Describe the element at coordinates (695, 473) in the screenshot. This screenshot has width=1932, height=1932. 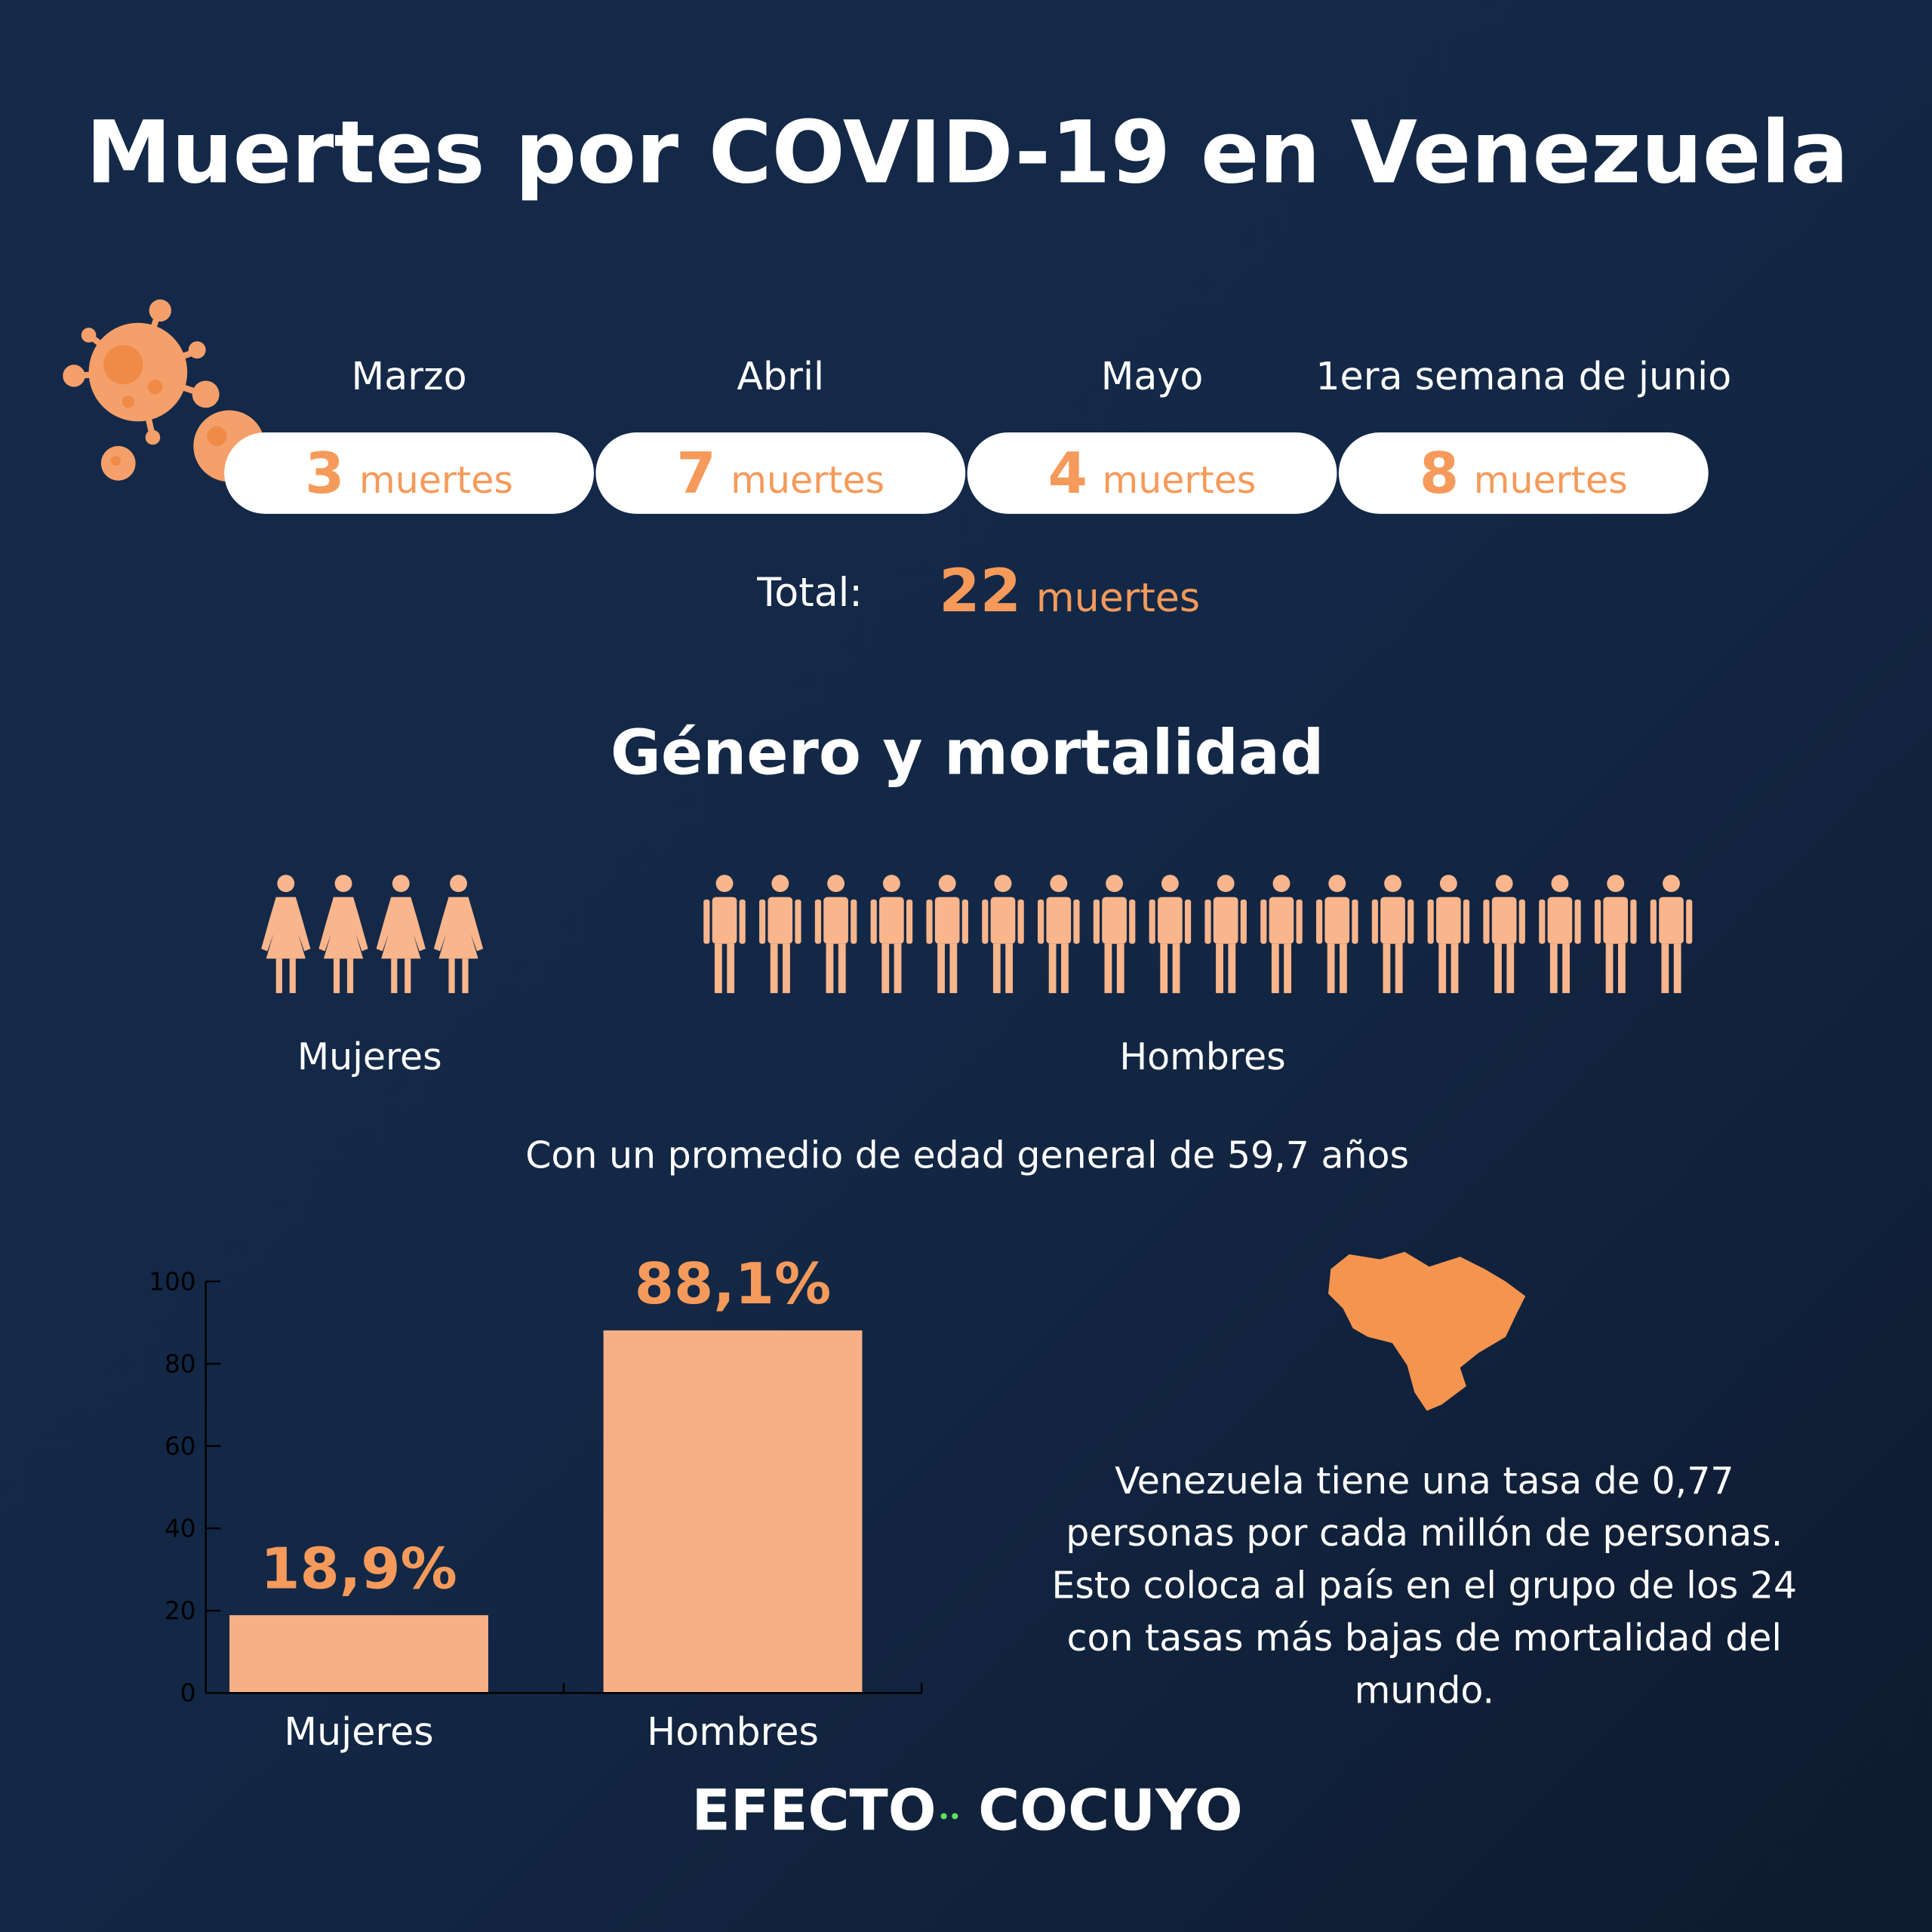
I see `month-value: 7` at that location.